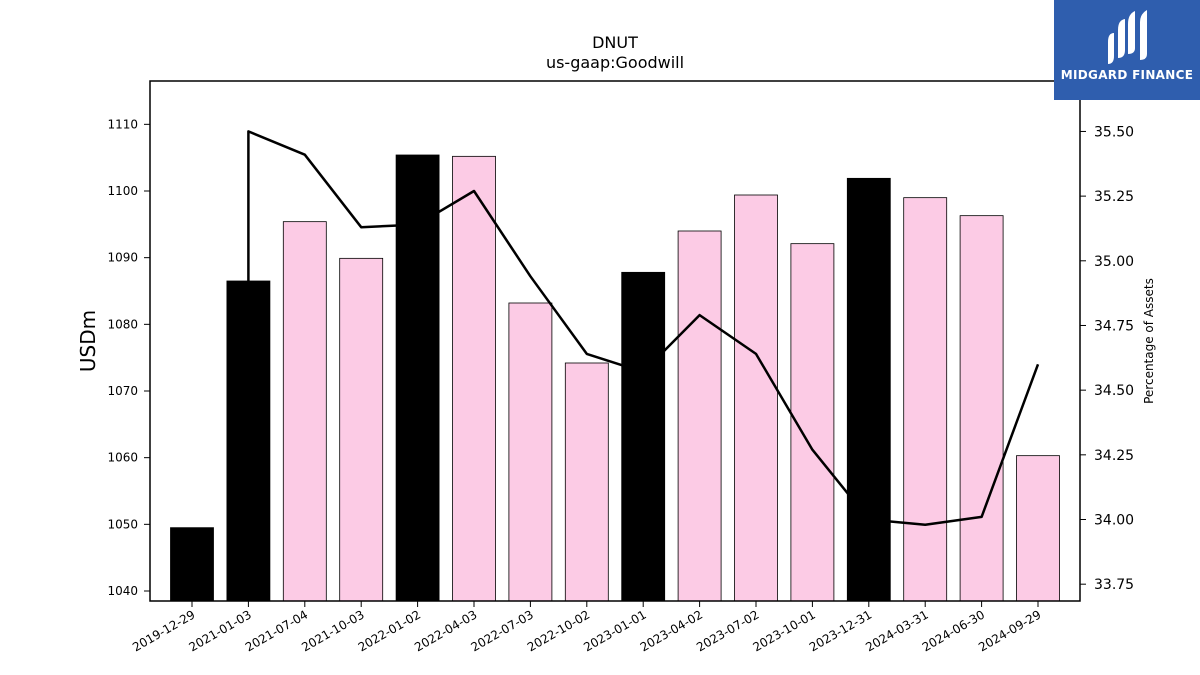 The image size is (1200, 675). What do you see at coordinates (1107, 358) in the screenshot?
I see `right-axis-ticks: 33.75 34.00 34.25 34.50 34.75 35.00 35.25 35.50` at bounding box center [1107, 358].